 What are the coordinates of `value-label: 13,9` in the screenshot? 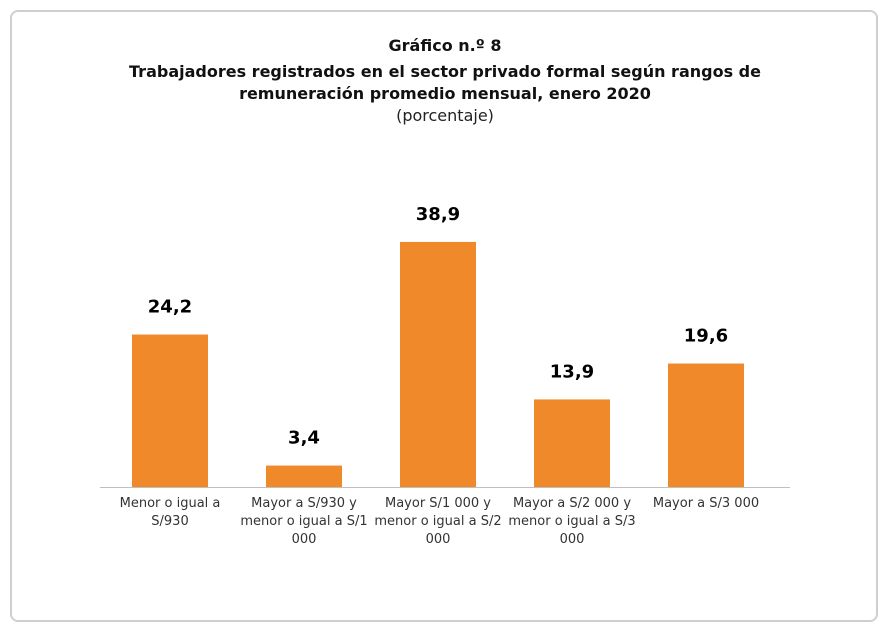 It's located at (572, 371).